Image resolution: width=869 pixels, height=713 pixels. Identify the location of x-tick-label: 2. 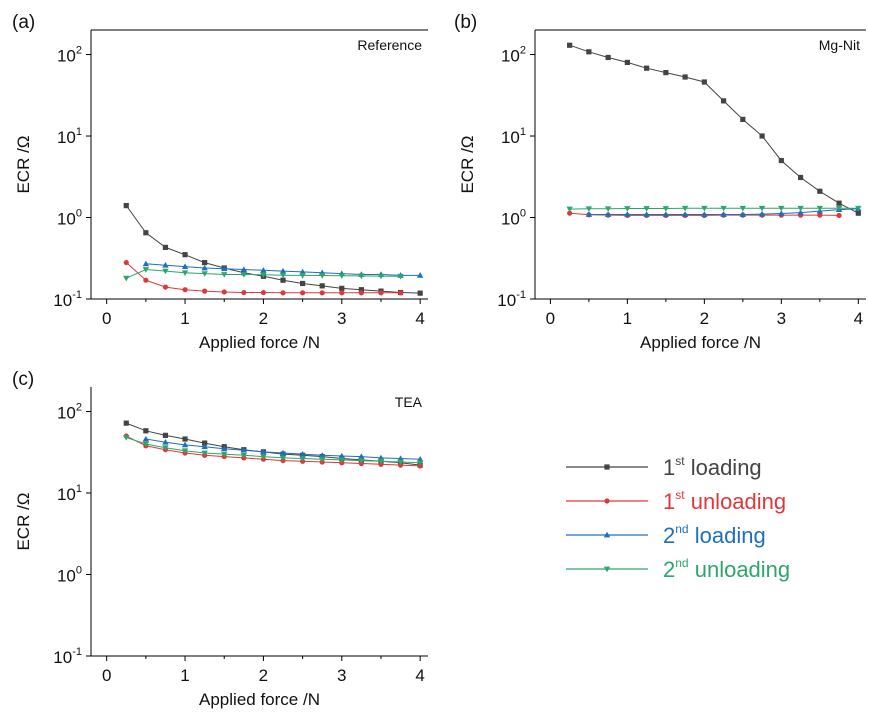
(704, 318).